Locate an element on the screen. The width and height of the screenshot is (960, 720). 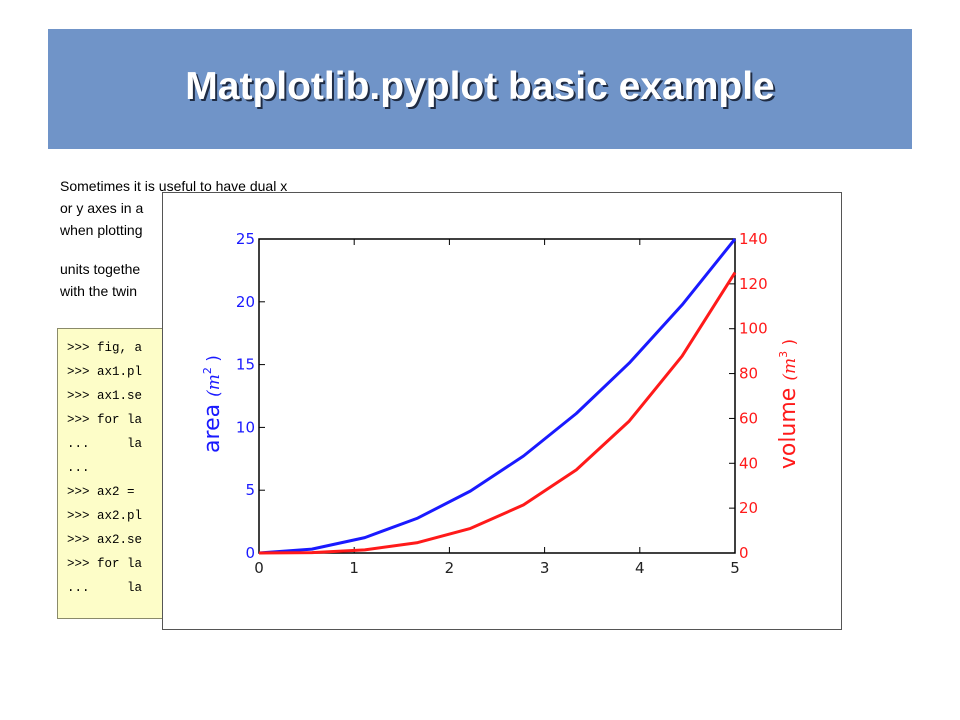
second-line-1: units togethe is located at coordinates (100, 269).